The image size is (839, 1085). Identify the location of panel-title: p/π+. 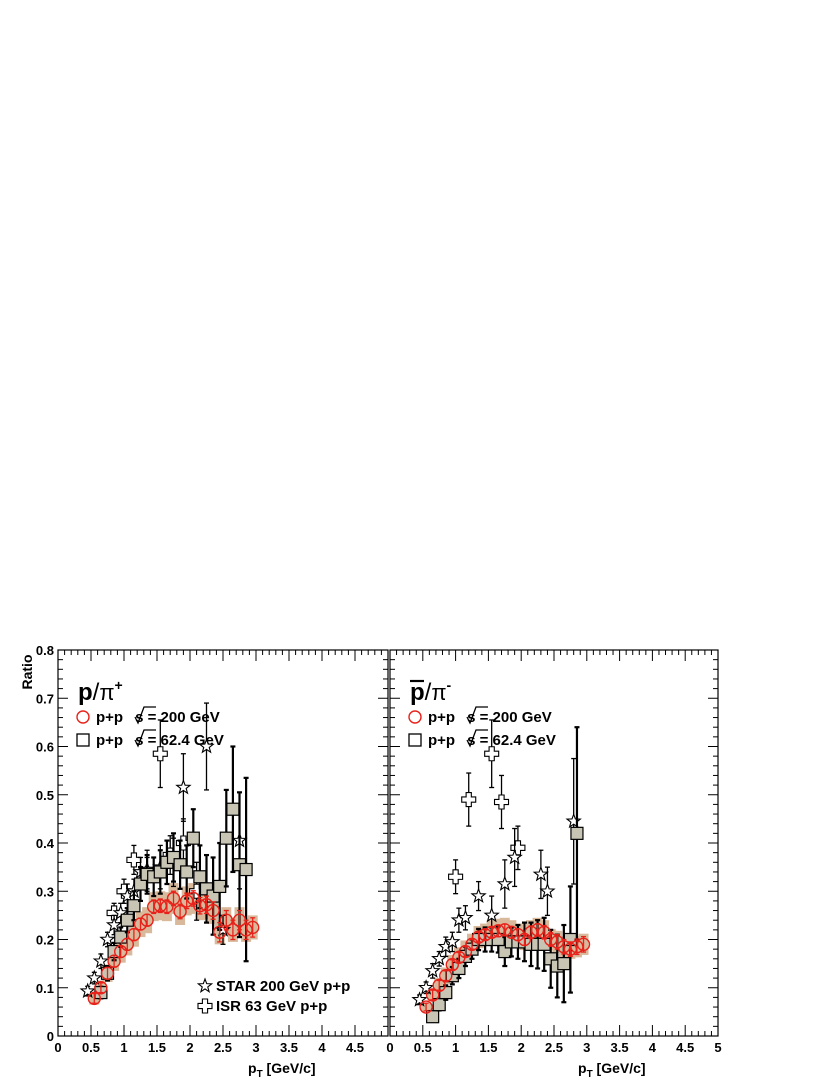
(100, 691).